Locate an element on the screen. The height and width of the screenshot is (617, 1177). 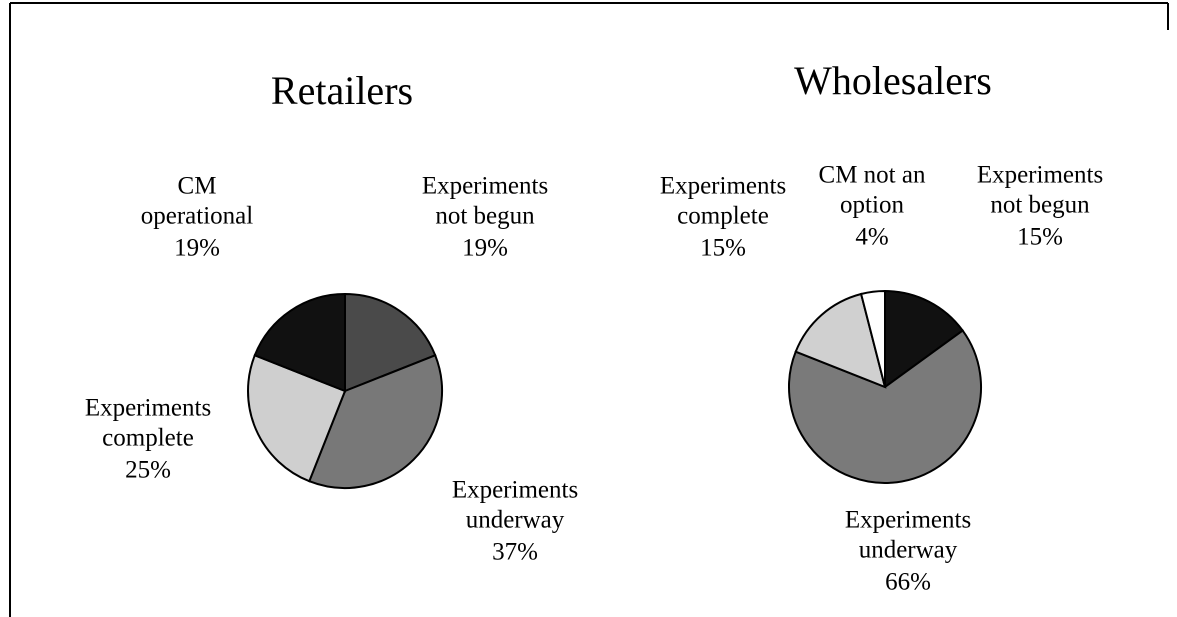
chart-title: Retailers is located at coordinates (342, 90).